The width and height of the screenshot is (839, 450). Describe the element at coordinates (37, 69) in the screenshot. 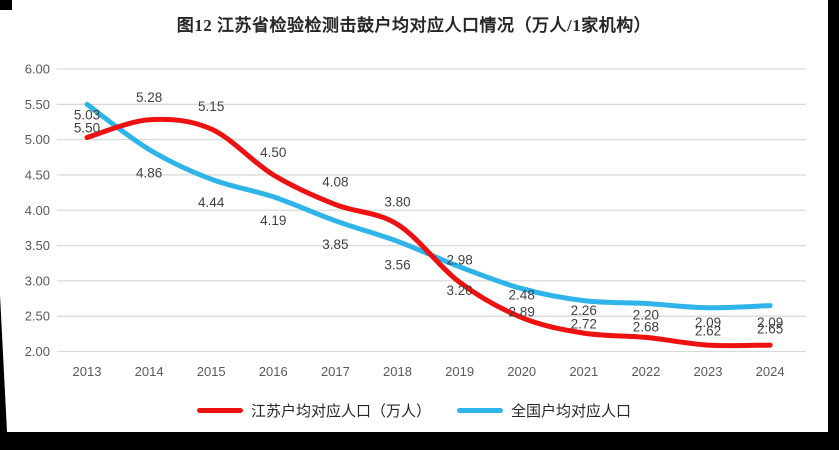

I see `y-tick-label: 6.00` at that location.